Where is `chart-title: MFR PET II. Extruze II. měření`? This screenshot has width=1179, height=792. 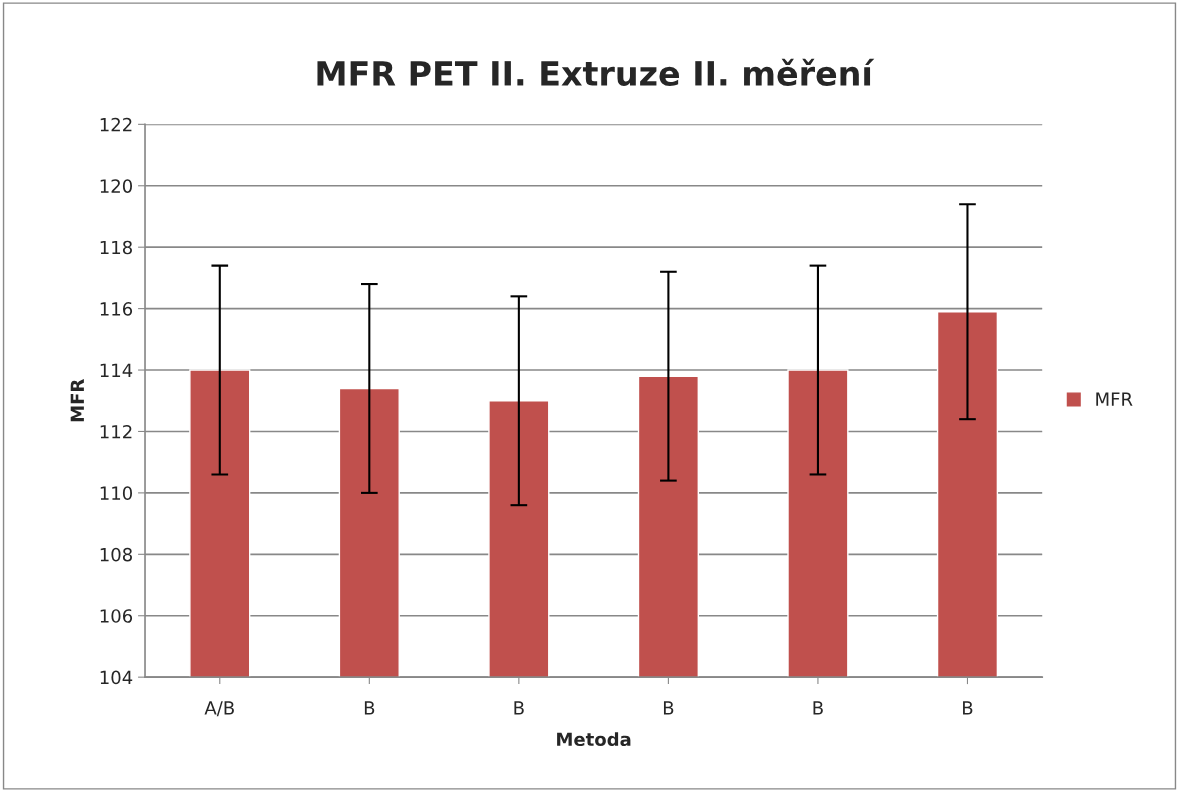
chart-title: MFR PET II. Extruze II. měření is located at coordinates (596, 72).